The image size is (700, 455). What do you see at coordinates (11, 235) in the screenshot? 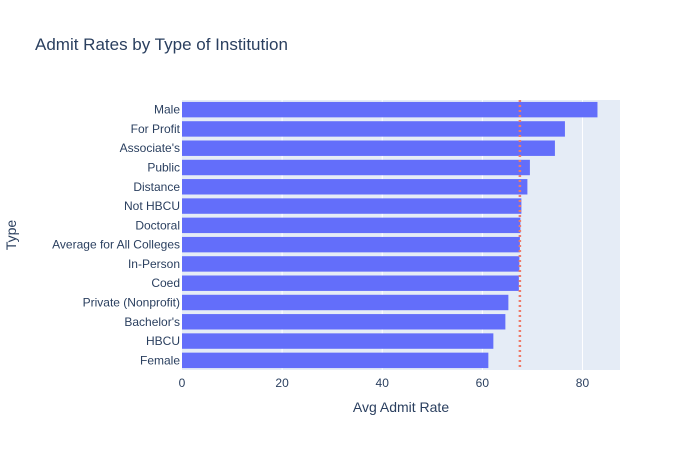
I see `y-axis-title: Type` at bounding box center [11, 235].